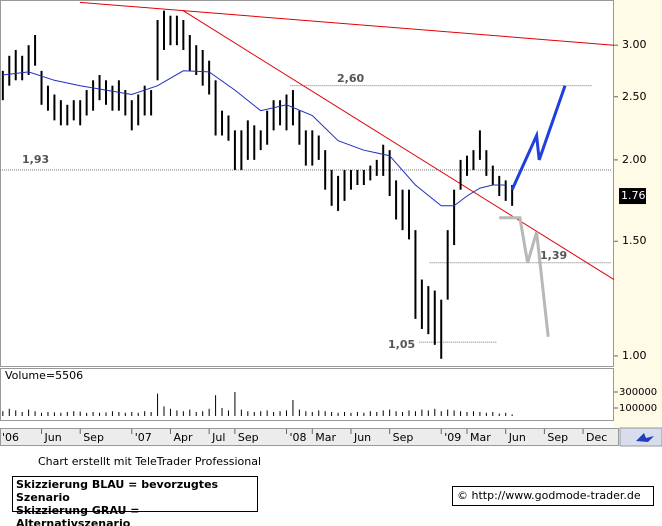 The height and width of the screenshot is (526, 662). What do you see at coordinates (638, 214) in the screenshot?
I see `axis-panel` at bounding box center [638, 214].